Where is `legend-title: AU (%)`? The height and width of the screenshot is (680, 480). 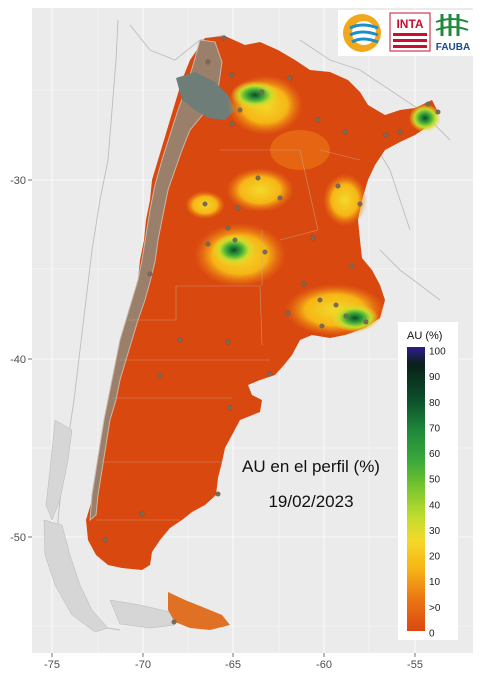
legend-title: AU (%) is located at coordinates (424, 336).